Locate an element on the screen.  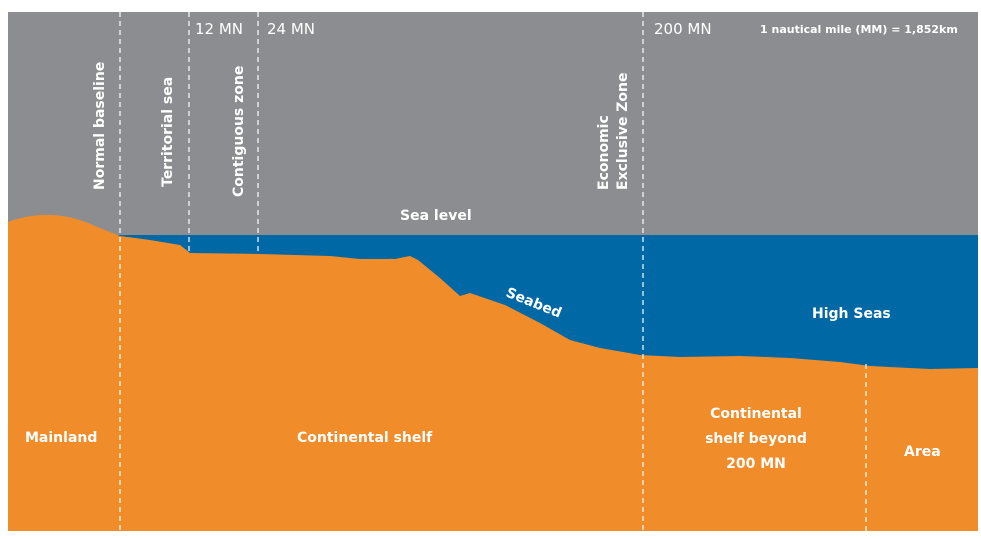
twelve-mn-label: 12 MN is located at coordinates (219, 29).